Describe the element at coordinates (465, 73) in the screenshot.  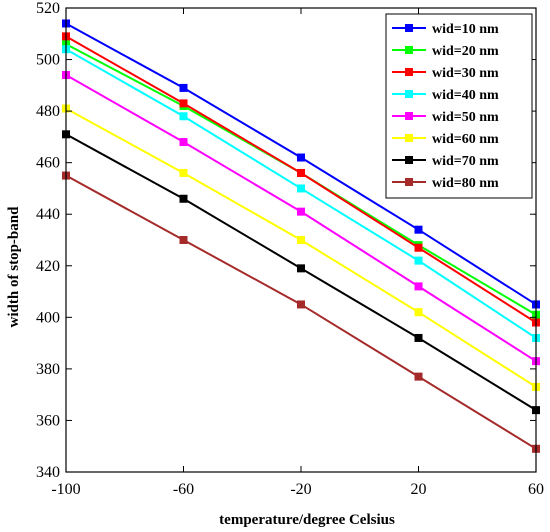
I see `legend-label: wid=30 nm` at that location.